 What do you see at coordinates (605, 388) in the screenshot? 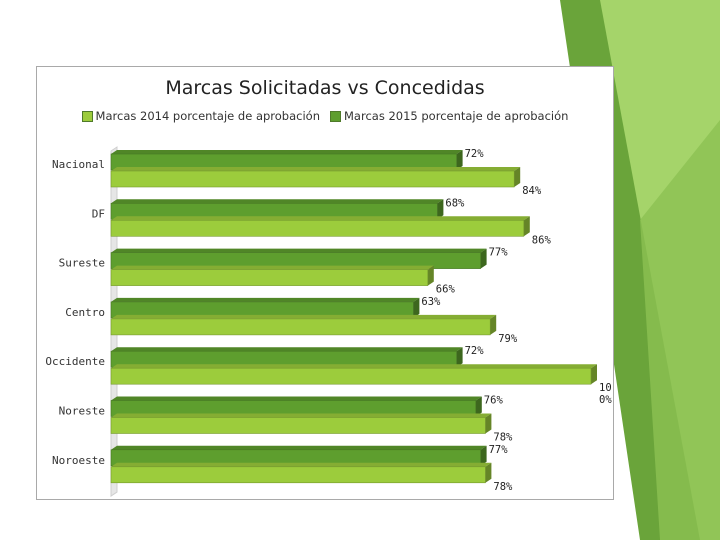
I see `data-label-line-0-4-0: 10` at bounding box center [605, 388].